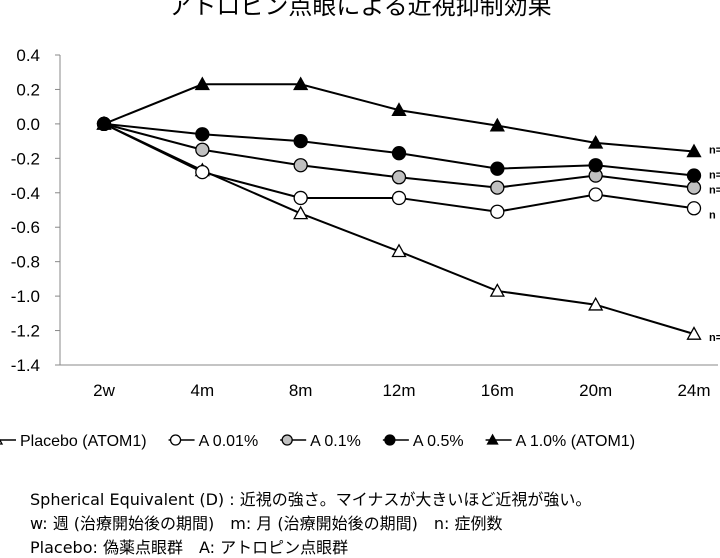 The width and height of the screenshot is (720, 558). Describe the element at coordinates (595, 390) in the screenshot. I see `x-tick-label: 20m` at that location.